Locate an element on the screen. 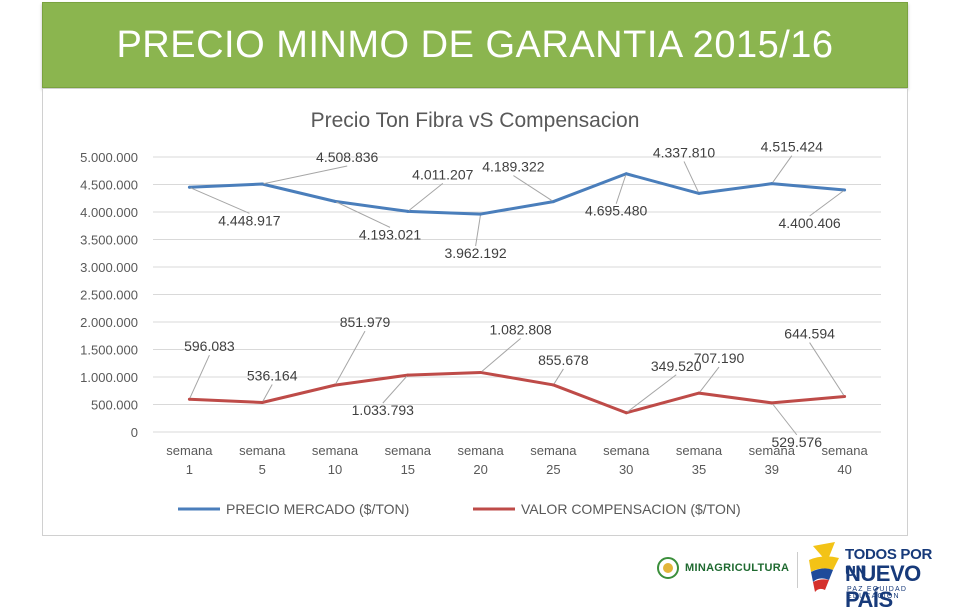  y-tick-label: 3.500.000 is located at coordinates (109, 240).